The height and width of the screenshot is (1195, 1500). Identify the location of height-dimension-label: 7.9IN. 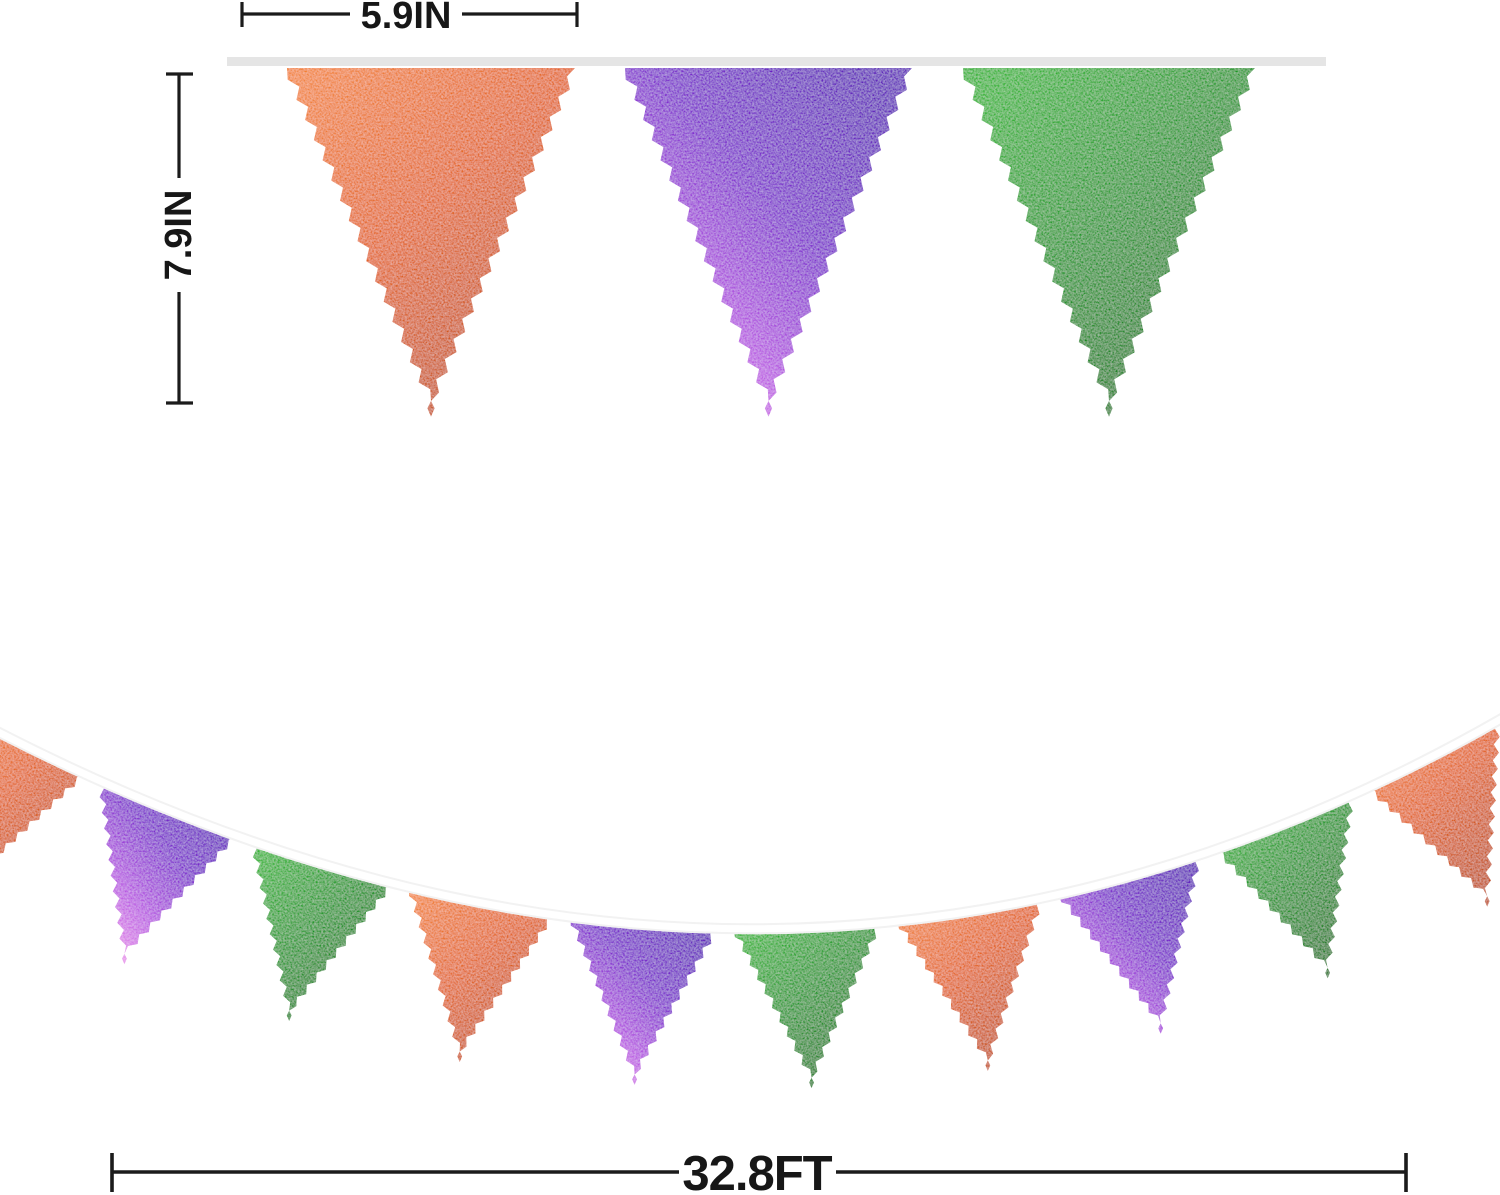
(179, 235).